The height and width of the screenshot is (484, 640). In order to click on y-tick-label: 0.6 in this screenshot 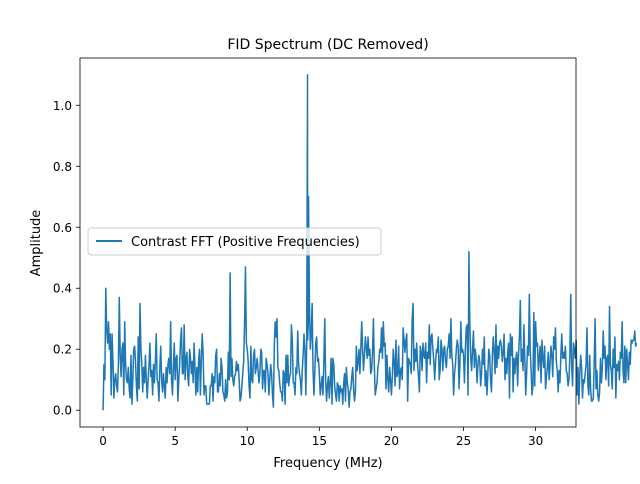, I will do `click(62, 228)`.